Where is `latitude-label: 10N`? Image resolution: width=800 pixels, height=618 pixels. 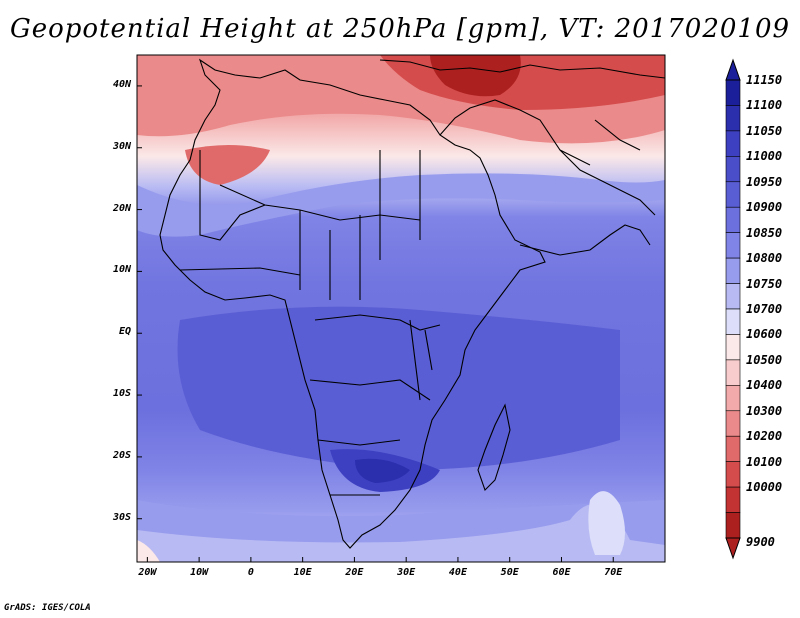
latitude-label: 10N is located at coordinates (121, 270).